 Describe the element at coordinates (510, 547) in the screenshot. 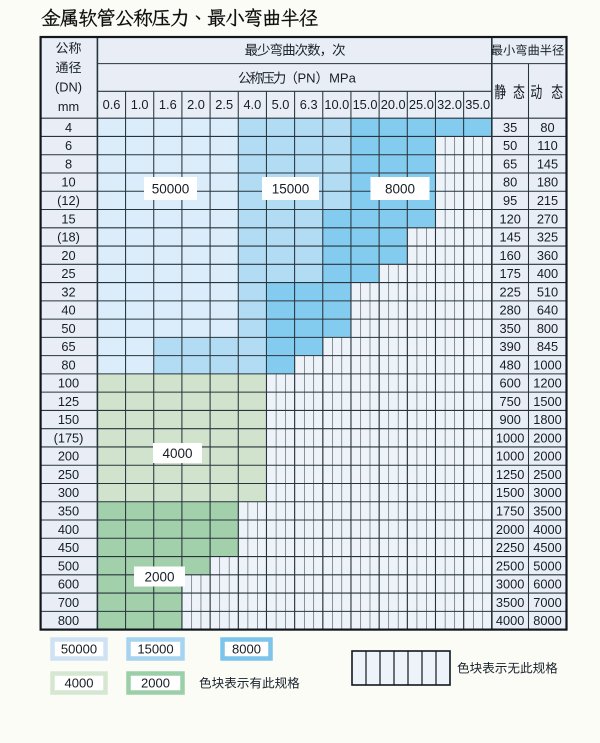

I see `svg-text: 2250` at that location.